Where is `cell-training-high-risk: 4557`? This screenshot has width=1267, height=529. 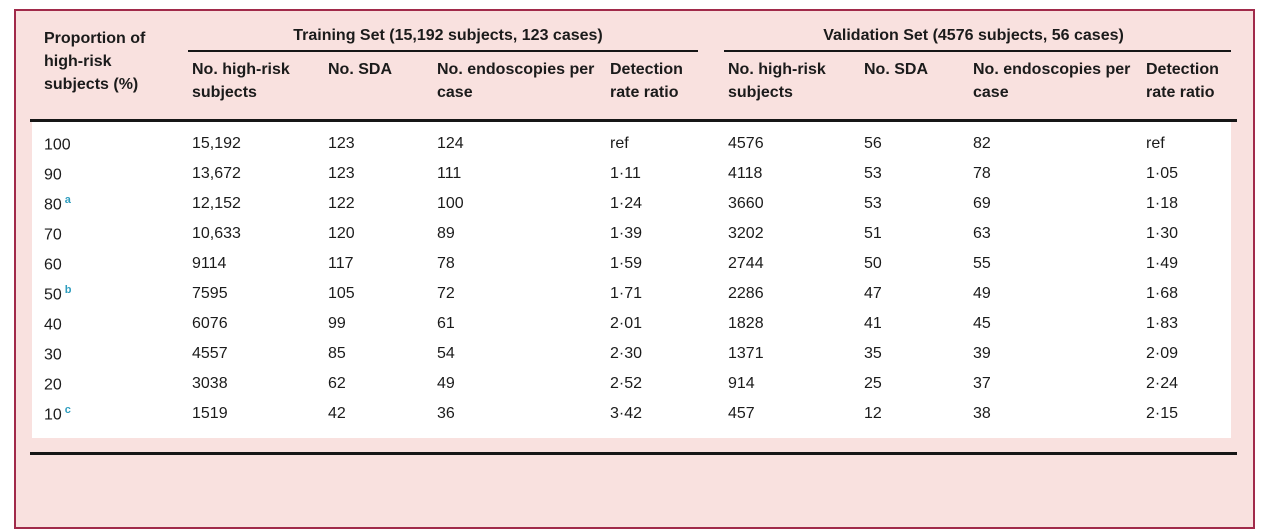 cell-training-high-risk: 4557 is located at coordinates (248, 354).